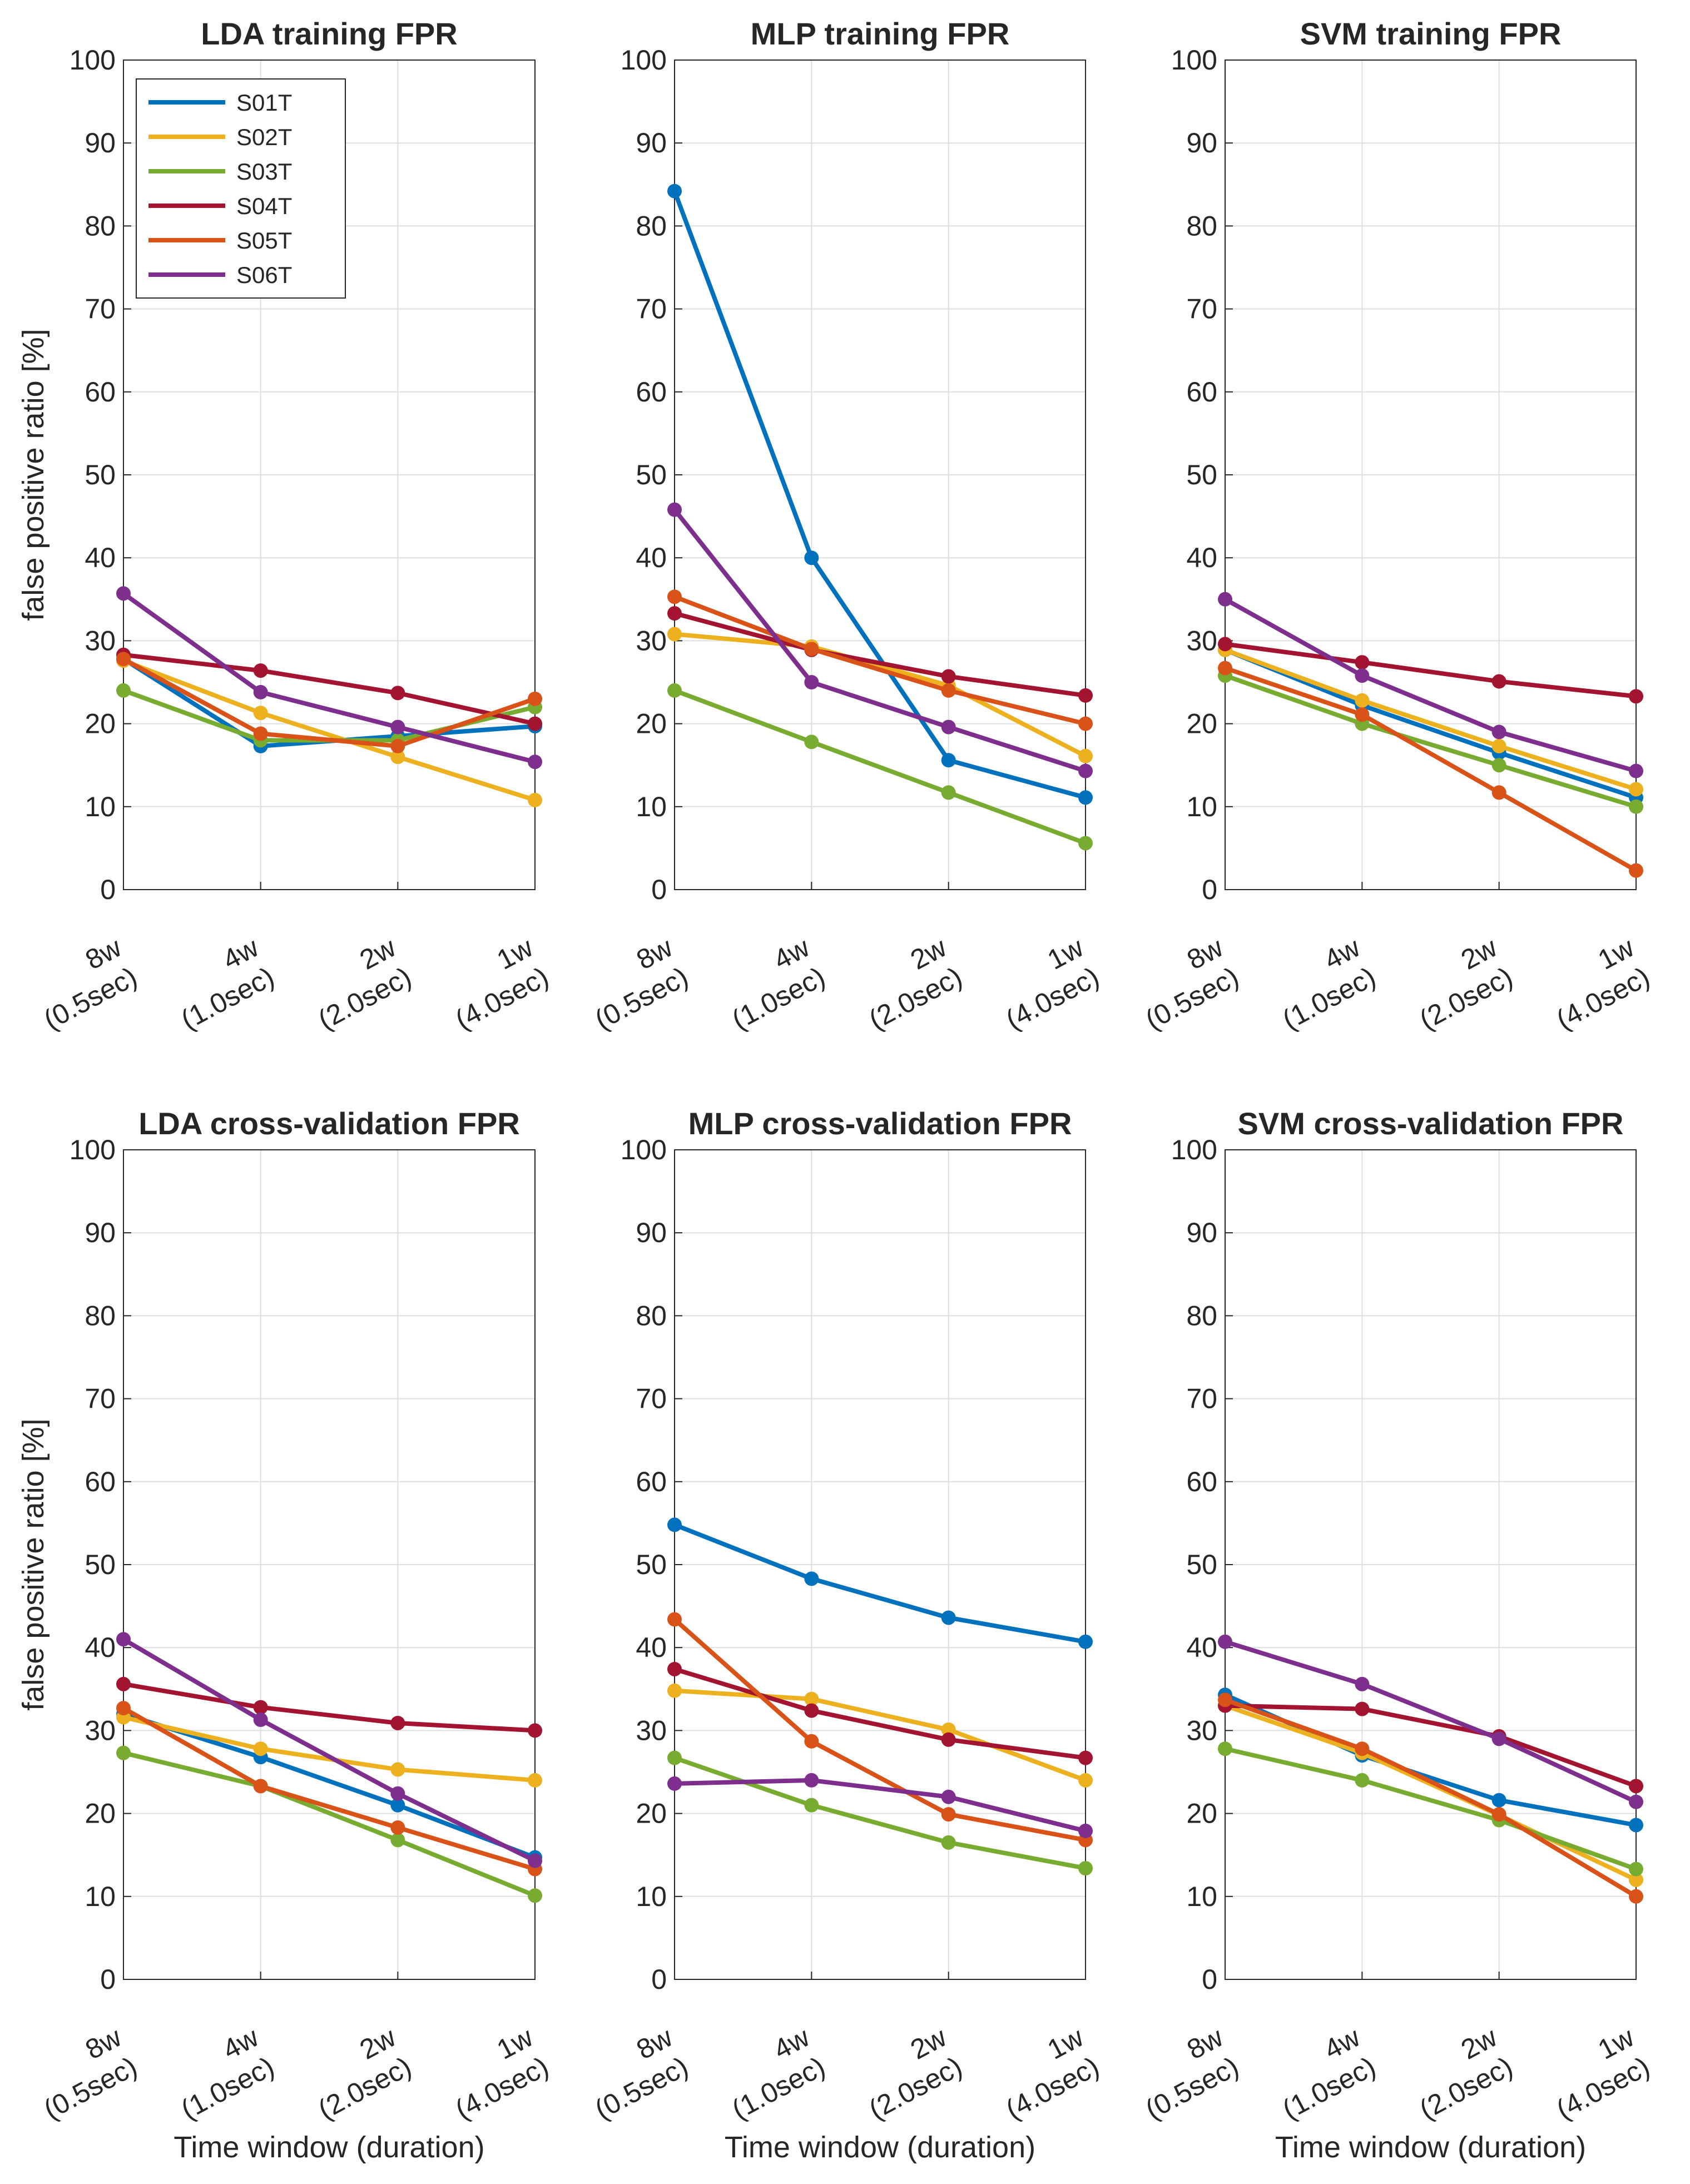 This screenshot has width=1690, height=2184. Describe the element at coordinates (264, 275) in the screenshot. I see `legend-label-s06t: S06T` at that location.